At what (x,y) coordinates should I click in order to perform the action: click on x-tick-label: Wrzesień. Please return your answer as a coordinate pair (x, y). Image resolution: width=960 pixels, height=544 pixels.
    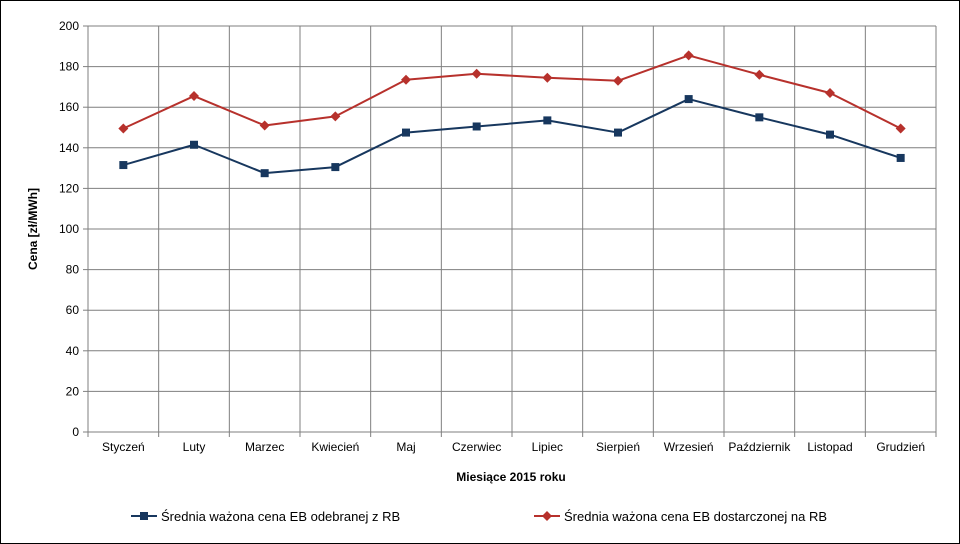
    Looking at the image, I should click on (689, 447).